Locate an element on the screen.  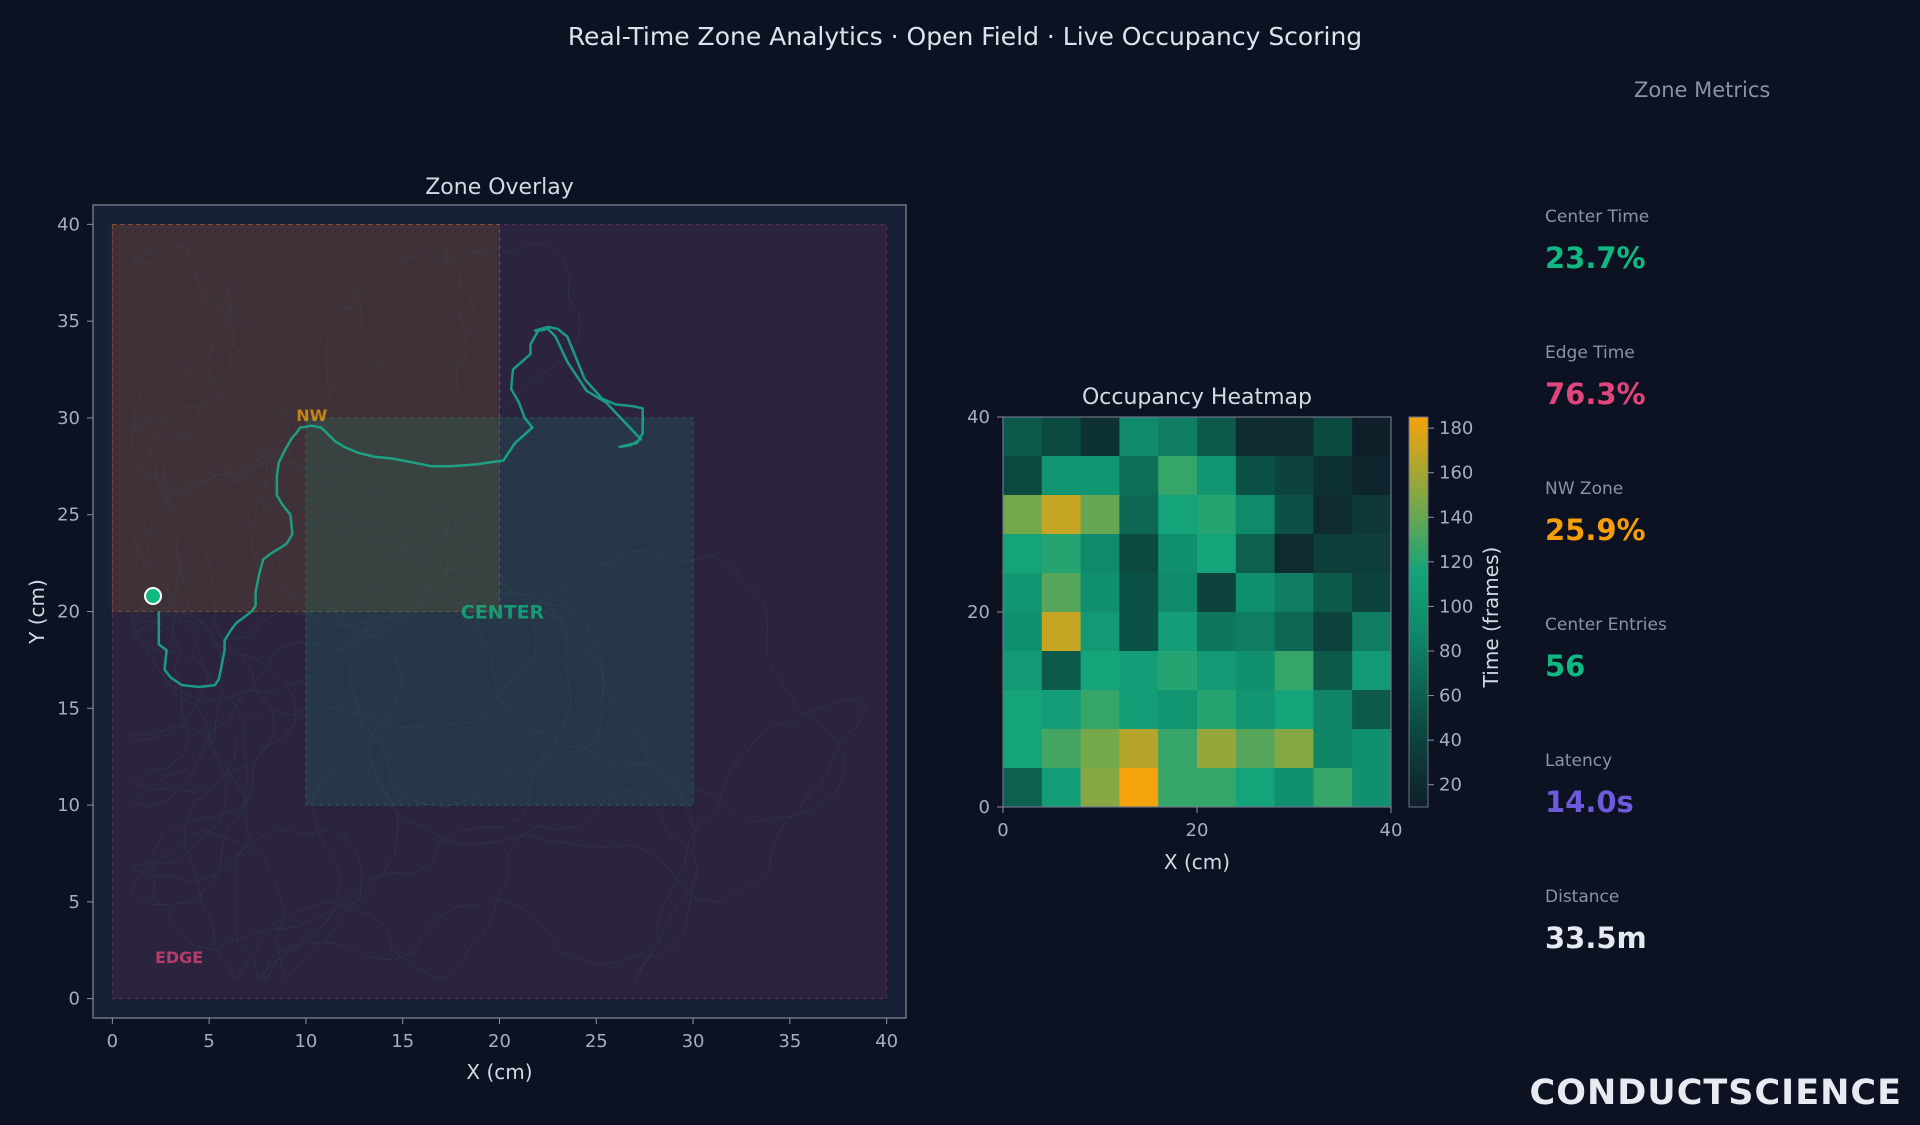
colorbar-tick-label: 60 is located at coordinates (1450, 696).